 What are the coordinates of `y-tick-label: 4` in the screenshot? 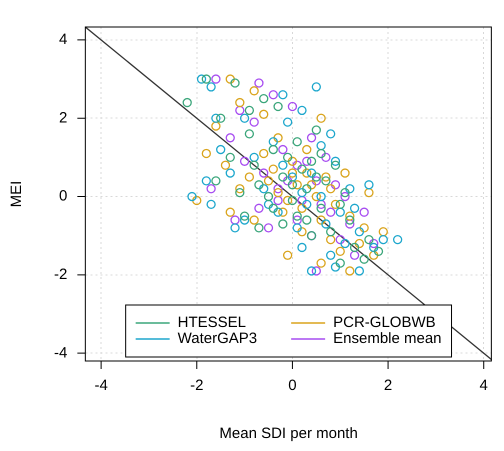 It's located at (63, 39).